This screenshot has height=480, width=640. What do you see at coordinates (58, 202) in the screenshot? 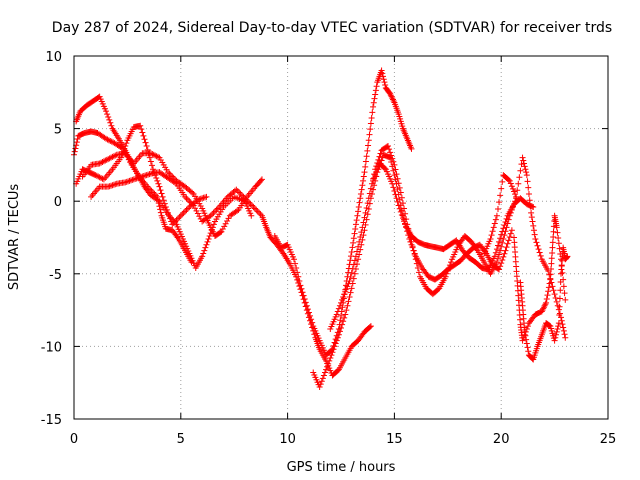
I see `y-tick-label: 0` at bounding box center [58, 202].